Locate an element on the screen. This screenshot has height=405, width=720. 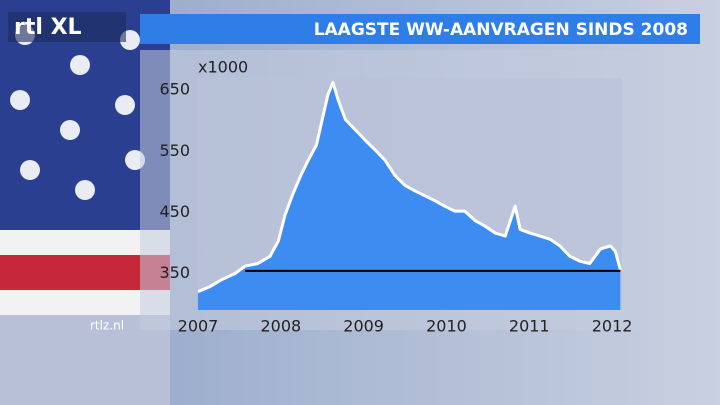
website: rtlz.nl is located at coordinates (107, 326).